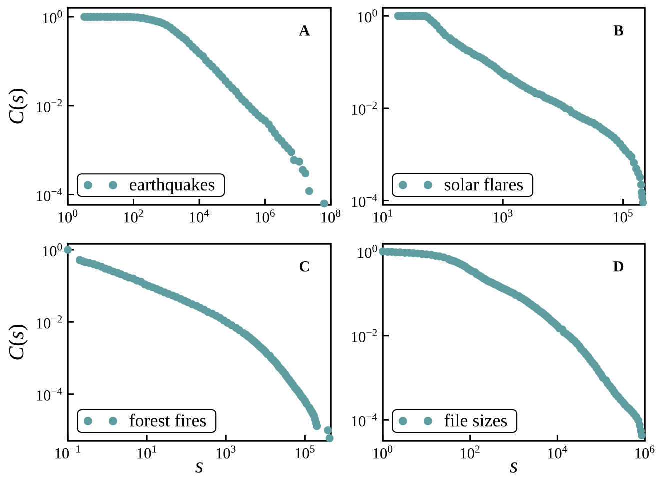 The width and height of the screenshot is (664, 482). Describe the element at coordinates (619, 31) in the screenshot. I see `annotation: B` at that location.